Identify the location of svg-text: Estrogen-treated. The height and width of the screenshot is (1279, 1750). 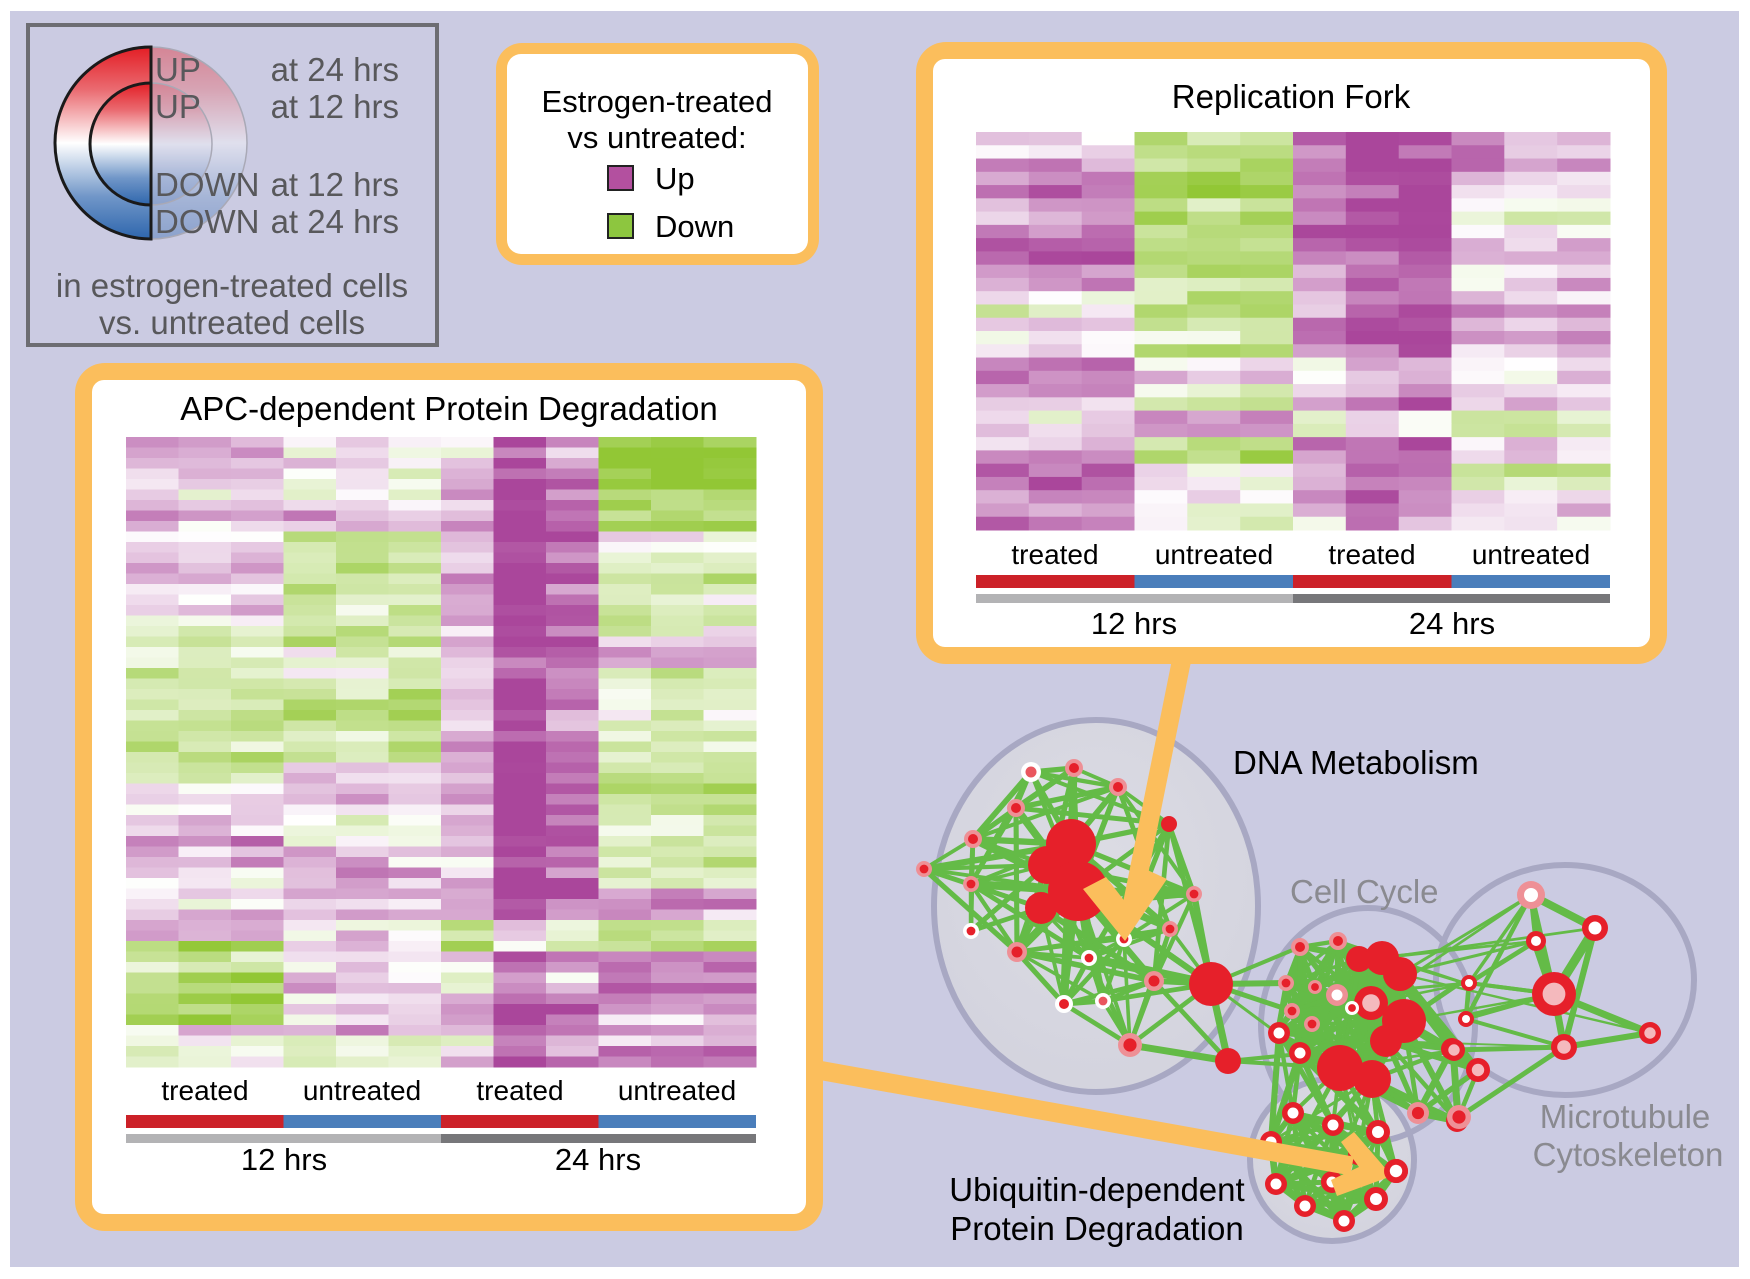
(657, 101).